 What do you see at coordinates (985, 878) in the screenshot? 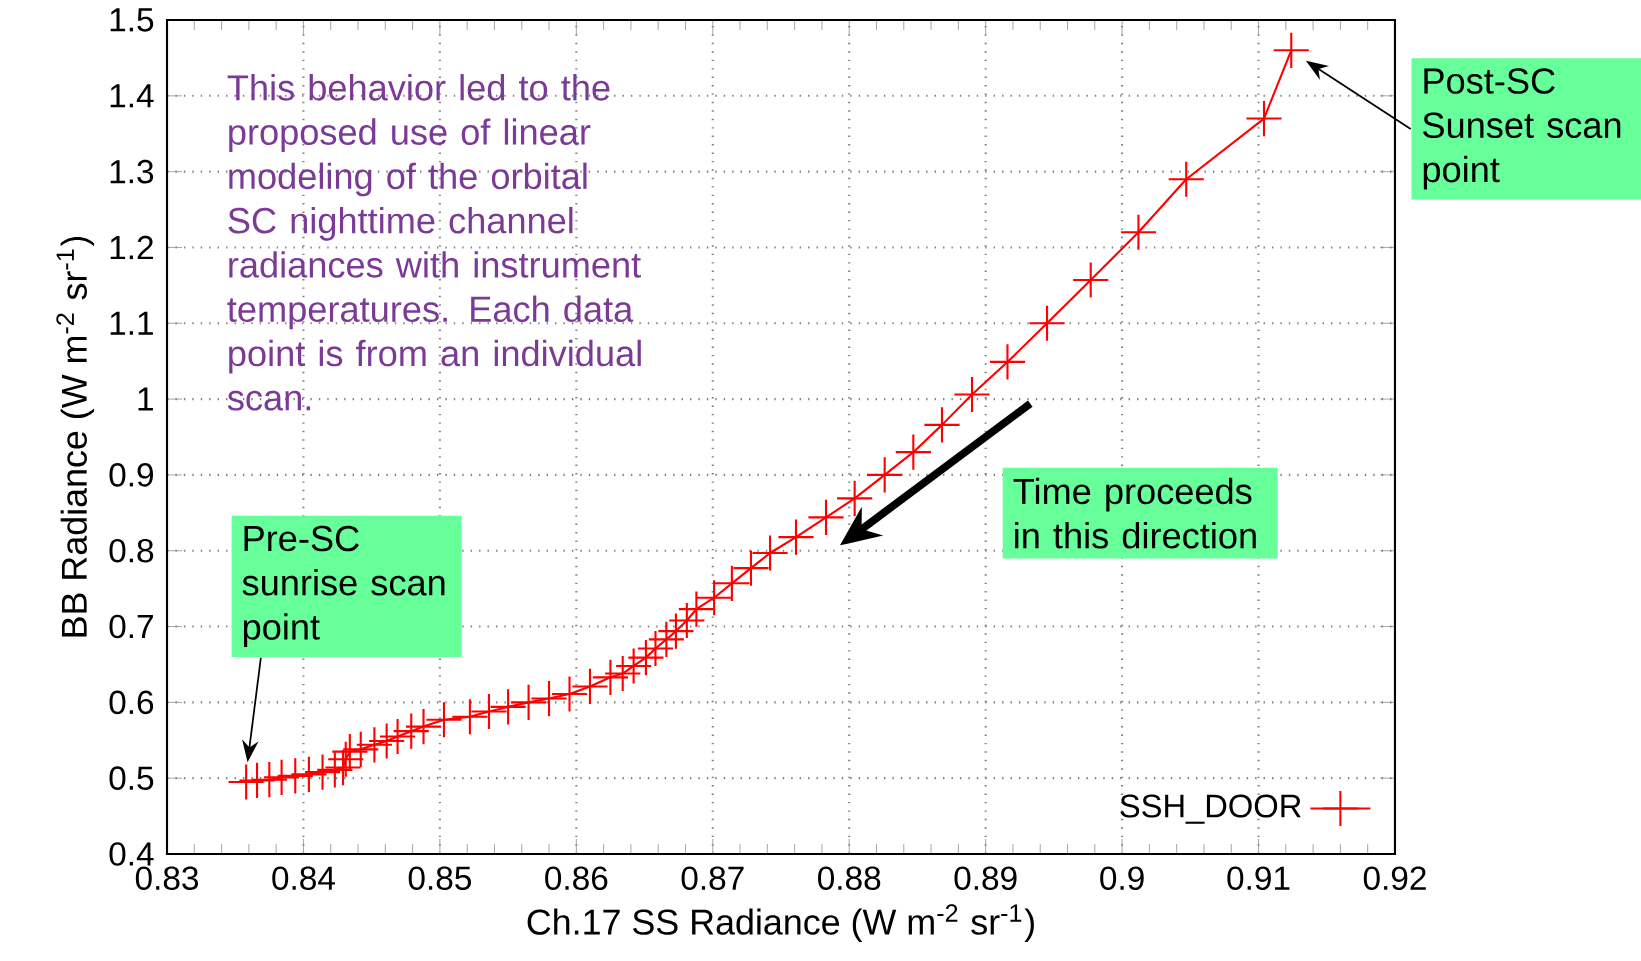
I see `x-tick-label: 0.89` at bounding box center [985, 878].